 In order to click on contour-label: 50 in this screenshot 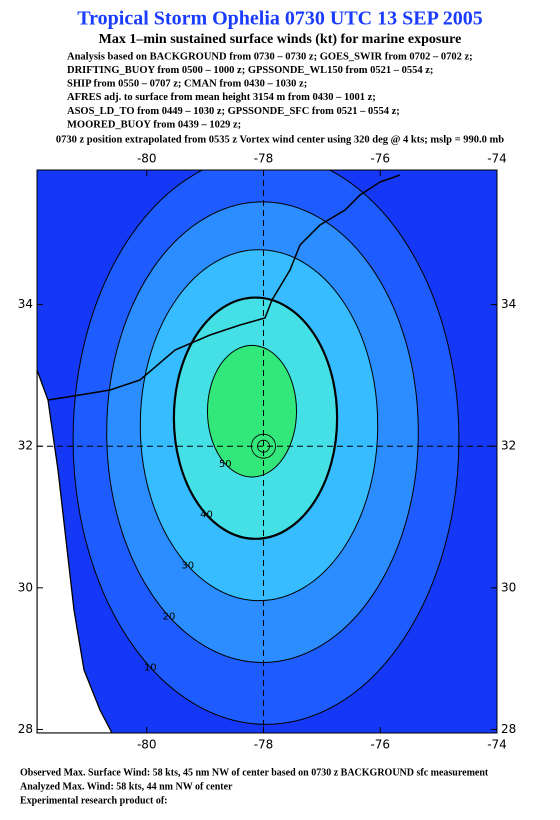, I will do `click(225, 464)`.